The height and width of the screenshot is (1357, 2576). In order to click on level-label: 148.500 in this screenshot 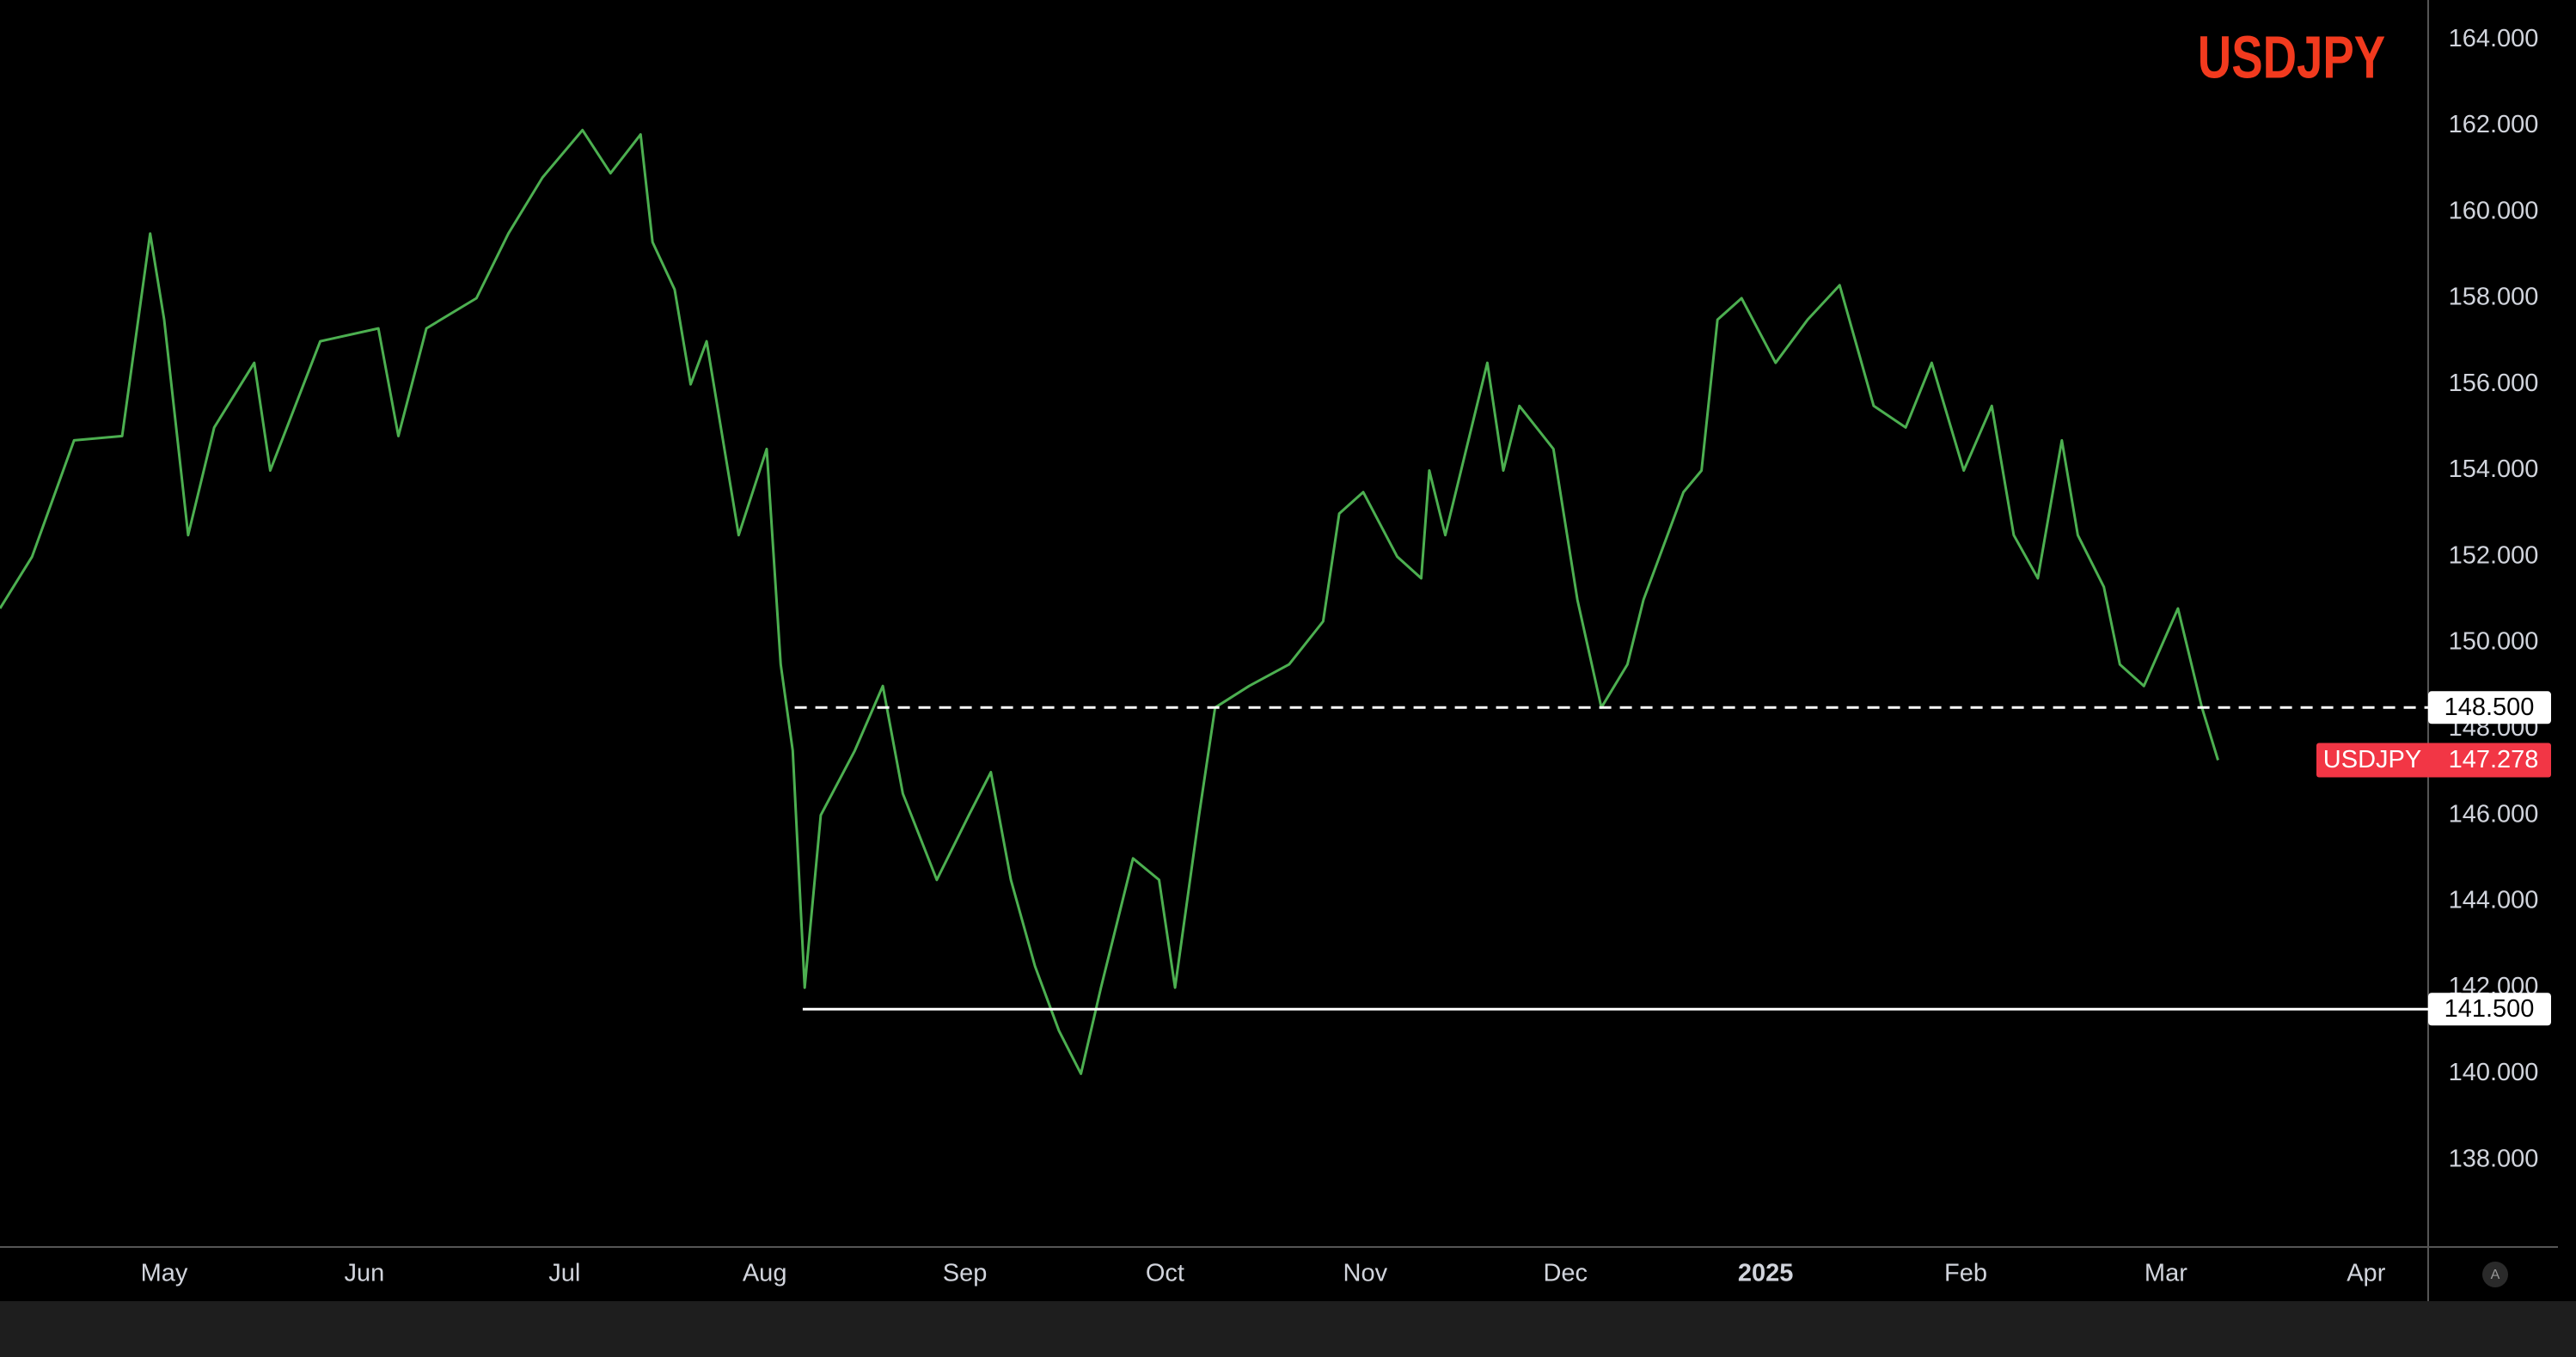, I will do `click(2489, 707)`.